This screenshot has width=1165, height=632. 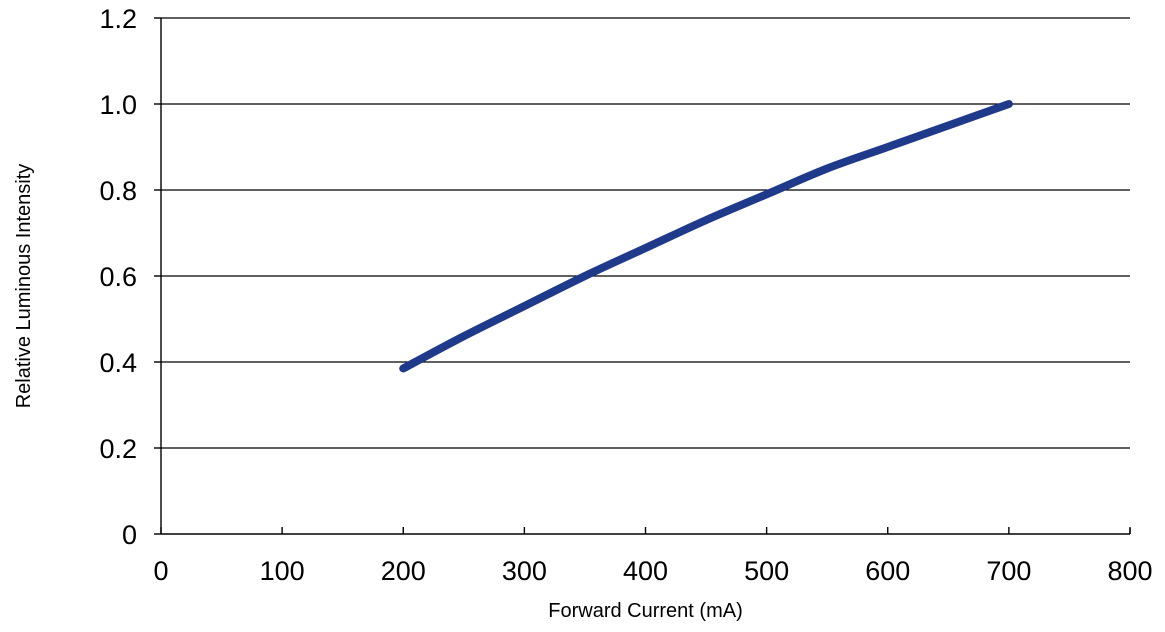 I want to click on x-tick-label-200: 200, so click(x=403, y=571).